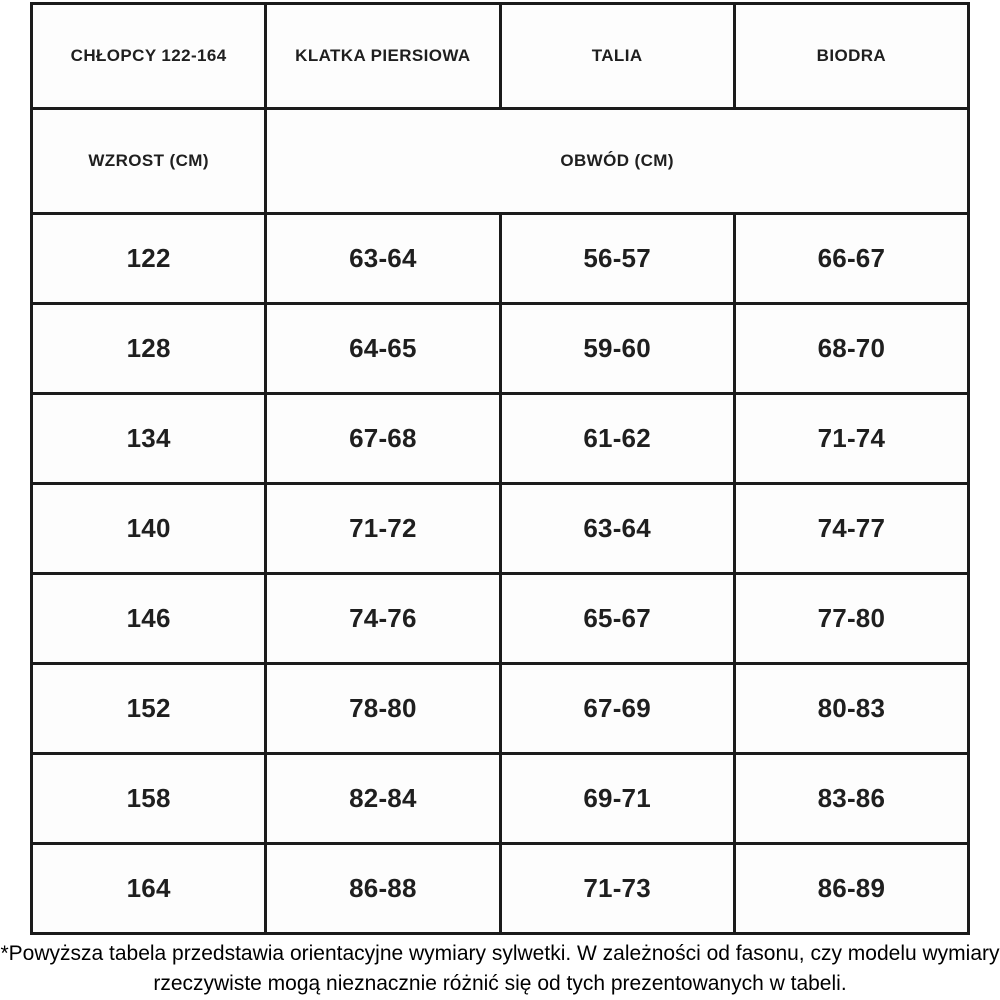 The image size is (1000, 1000). I want to click on chest-cell: 74-76, so click(383, 618).